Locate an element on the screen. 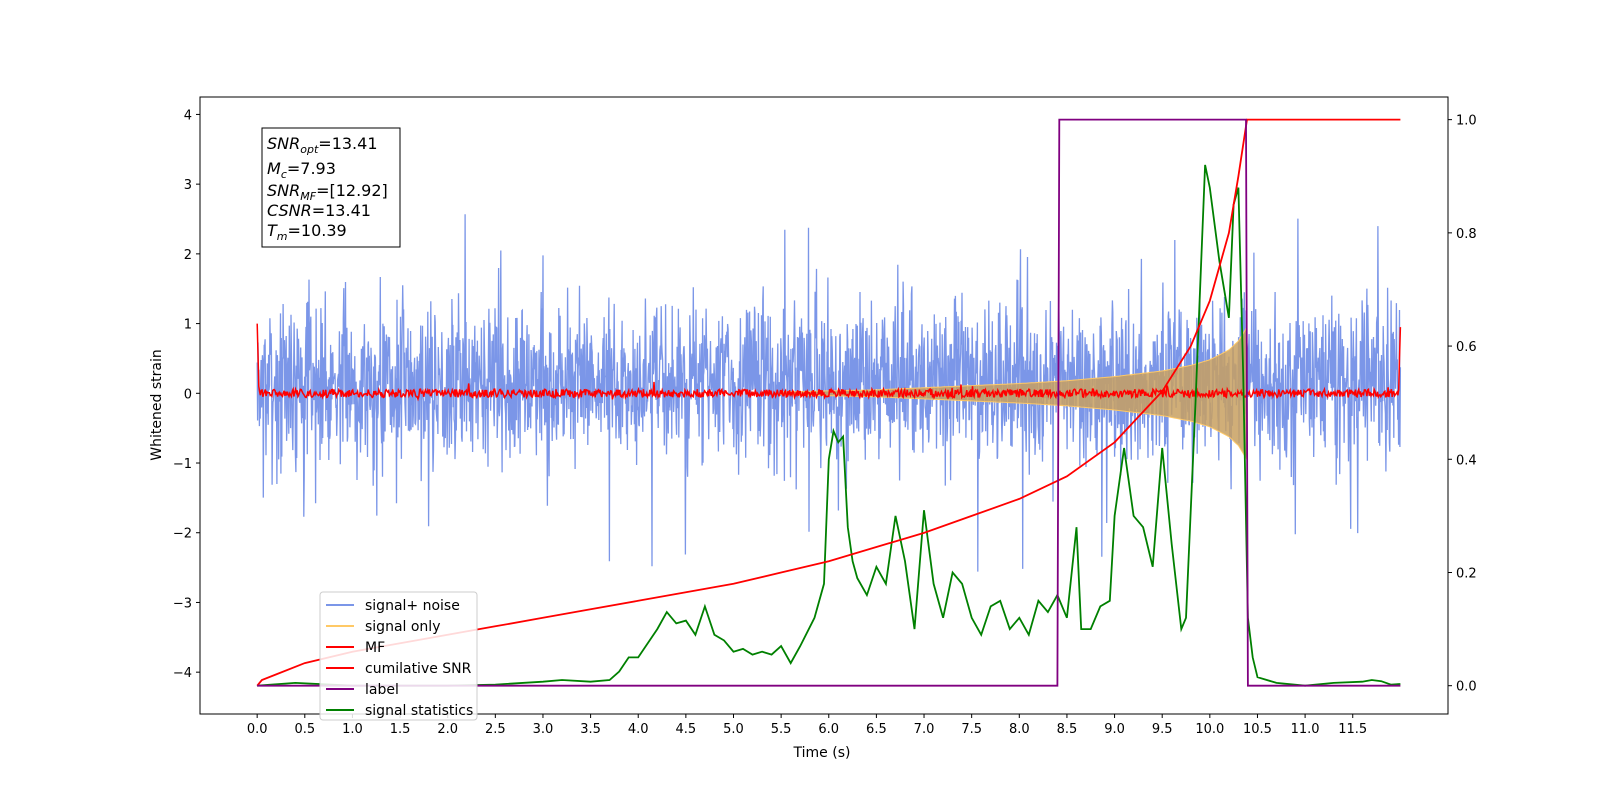  x-tick-label: 9.5 is located at coordinates (1162, 729).